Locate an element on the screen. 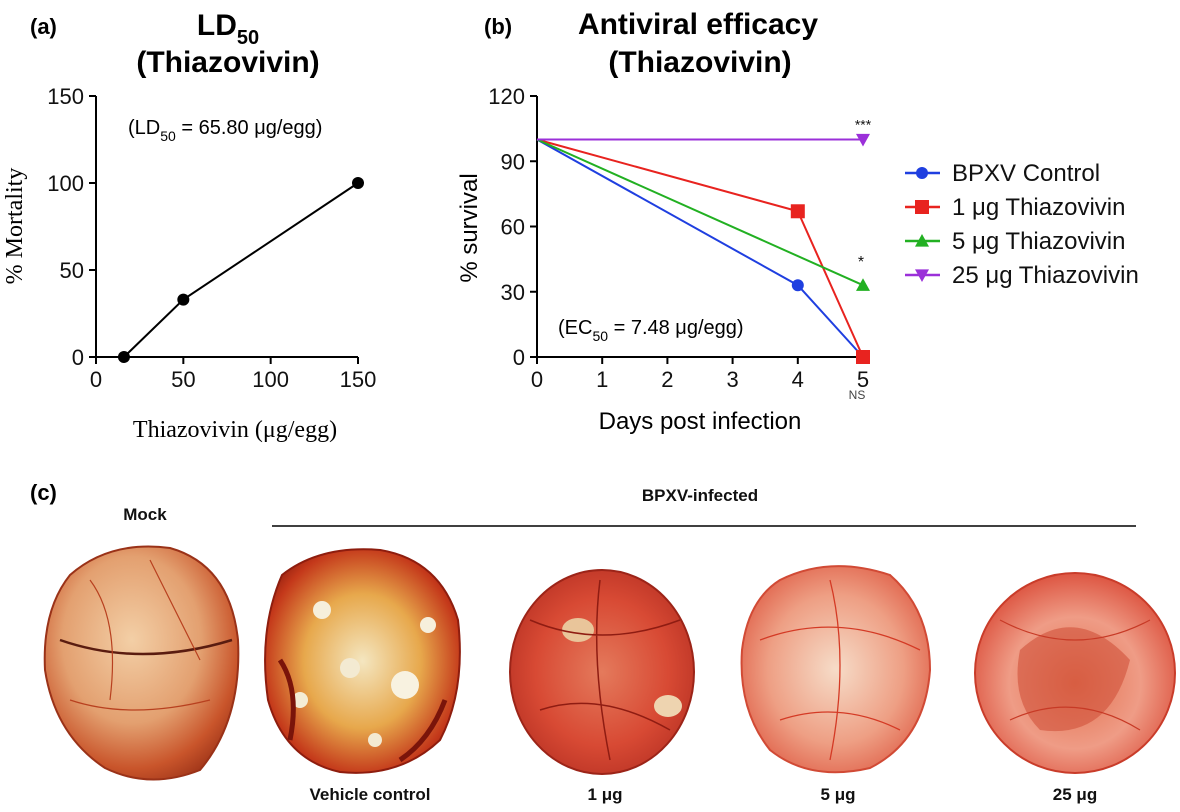  photo-vehicle is located at coordinates (362, 661).